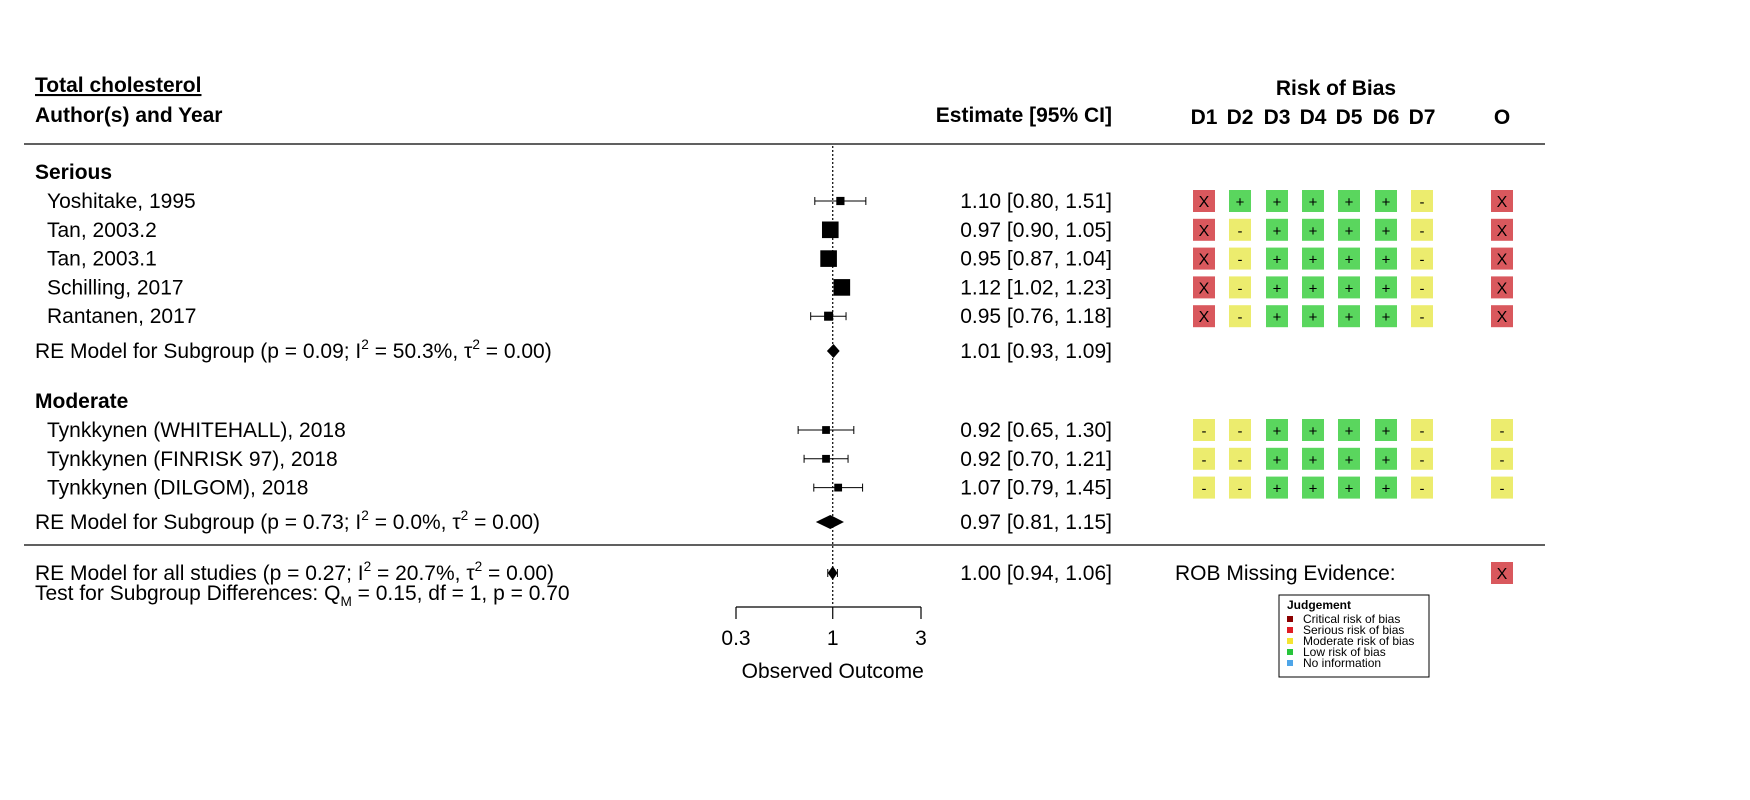  I want to click on subgroup-summary-label-part: RE Model for Subgroup (p = 0.73; I, so click(198, 522).